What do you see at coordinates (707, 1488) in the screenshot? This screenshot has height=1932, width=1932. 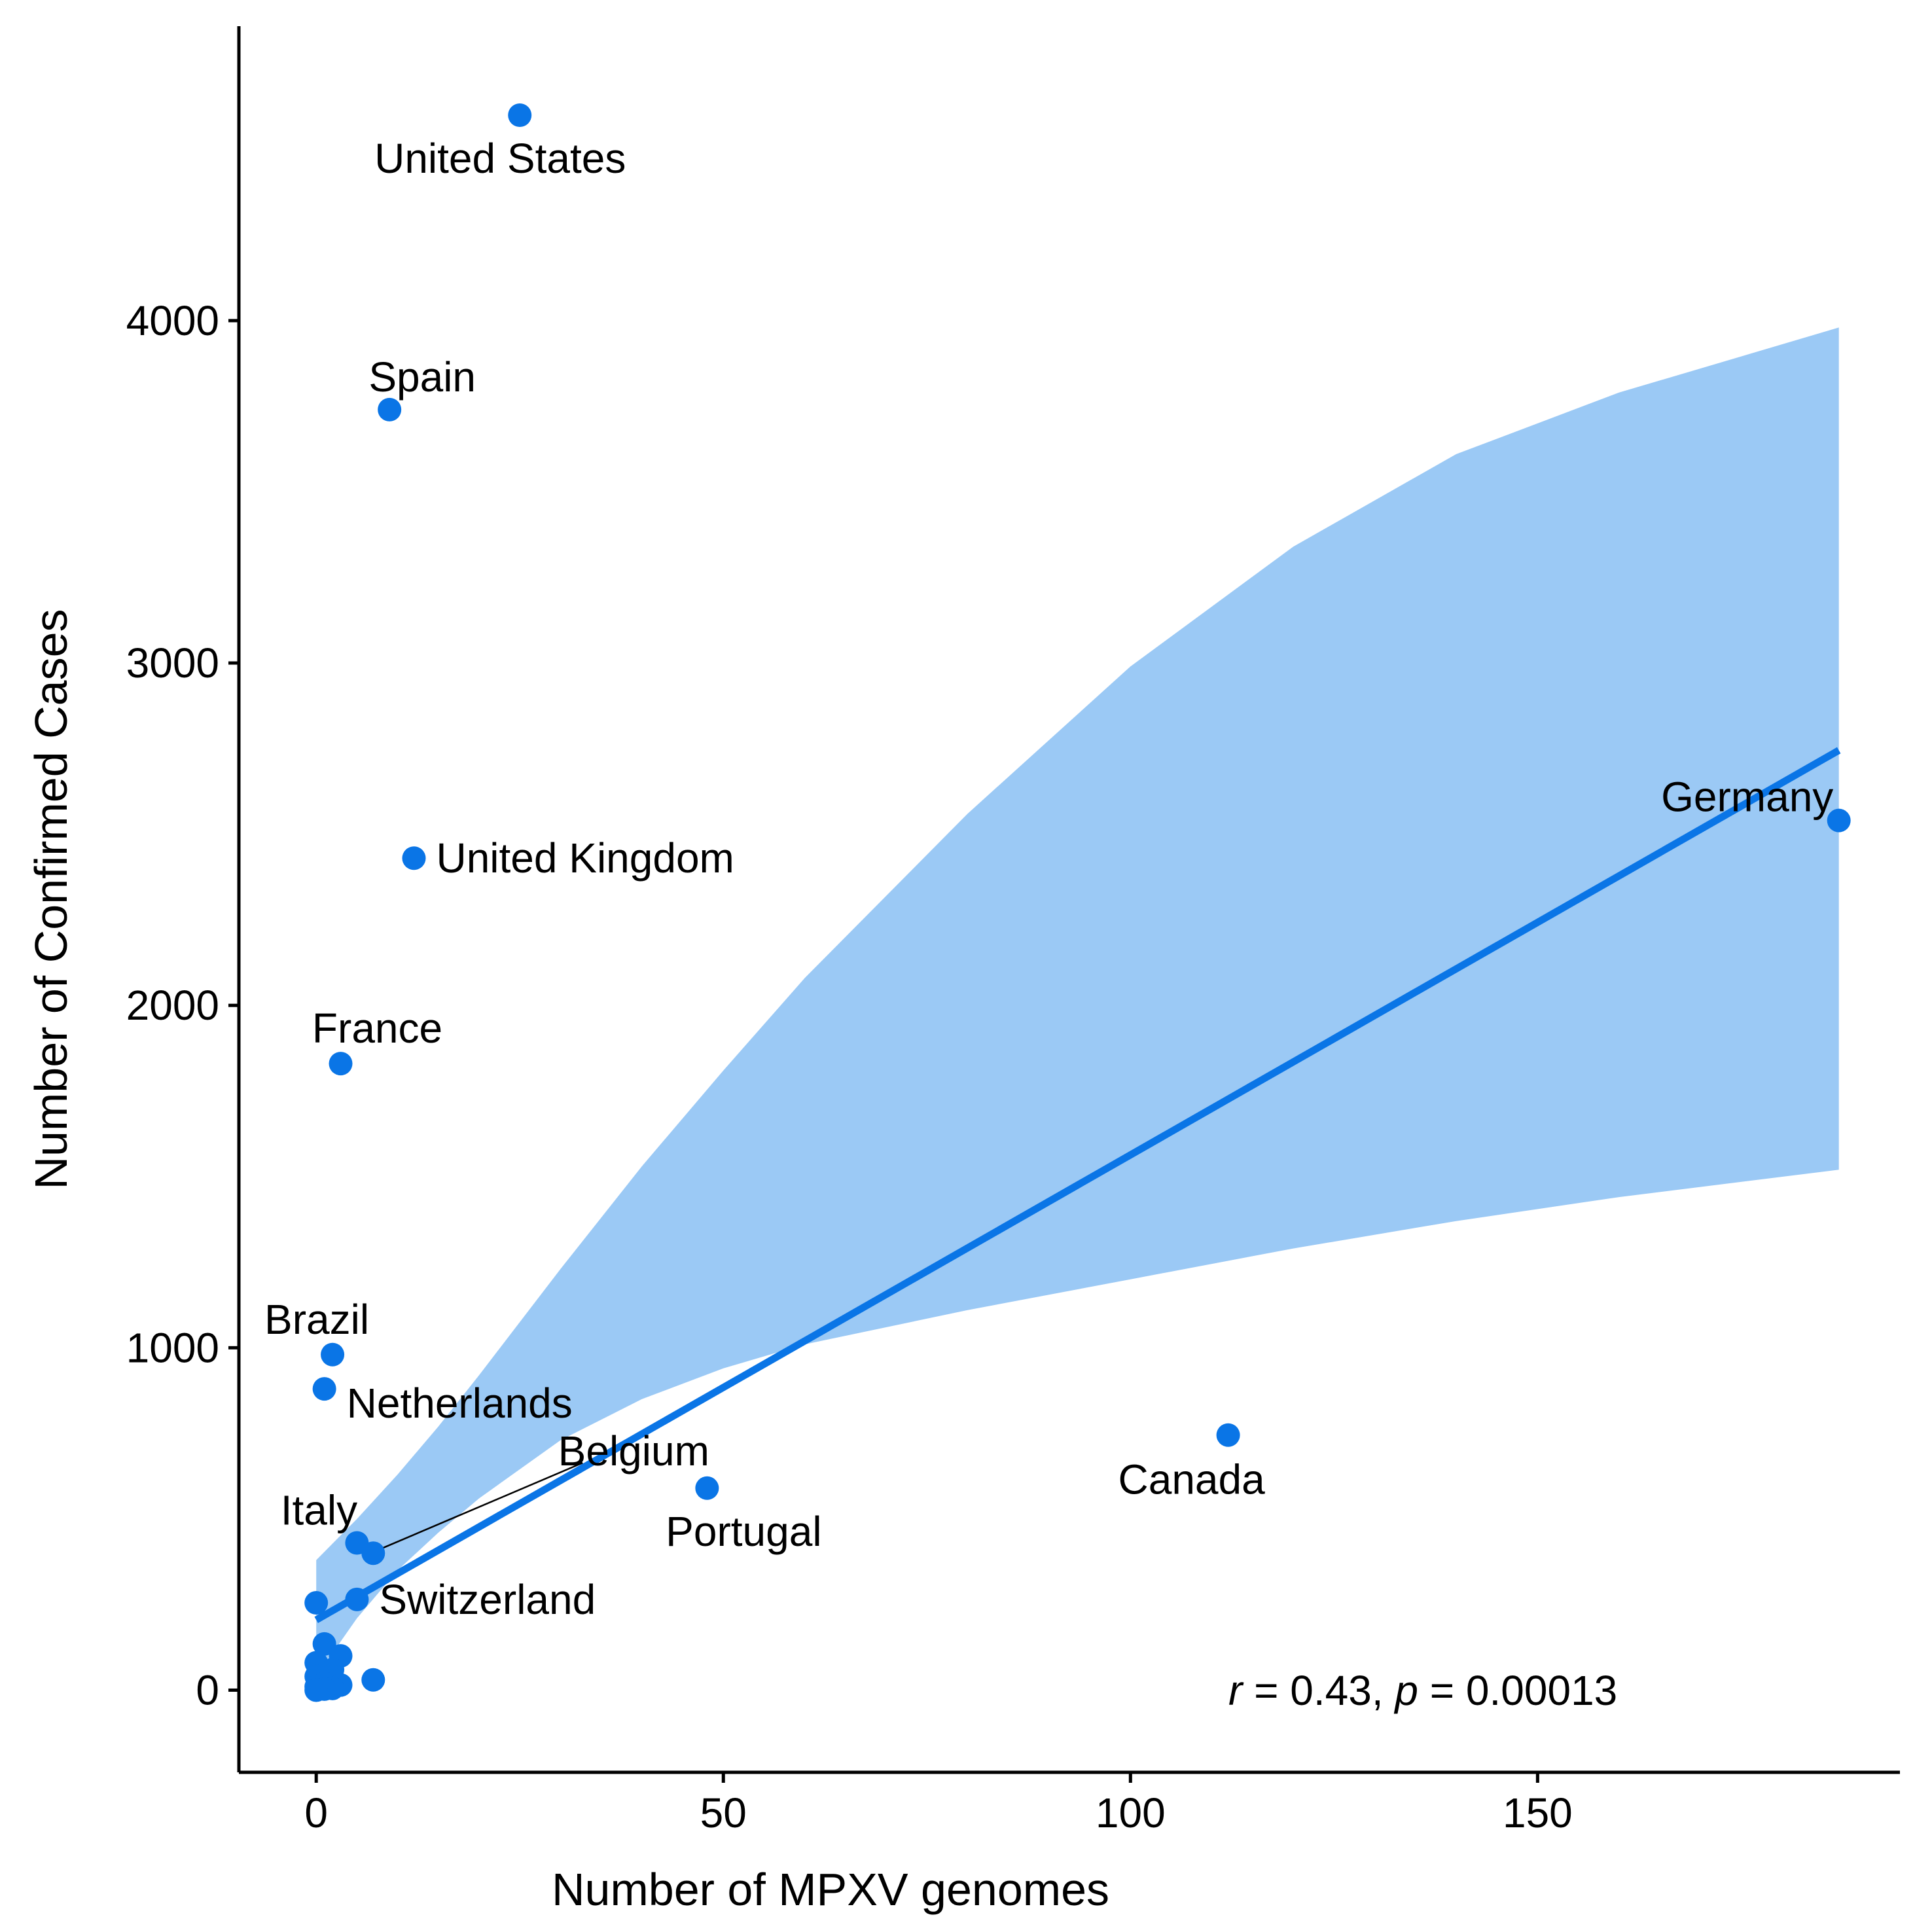 I see `point-portugal` at bounding box center [707, 1488].